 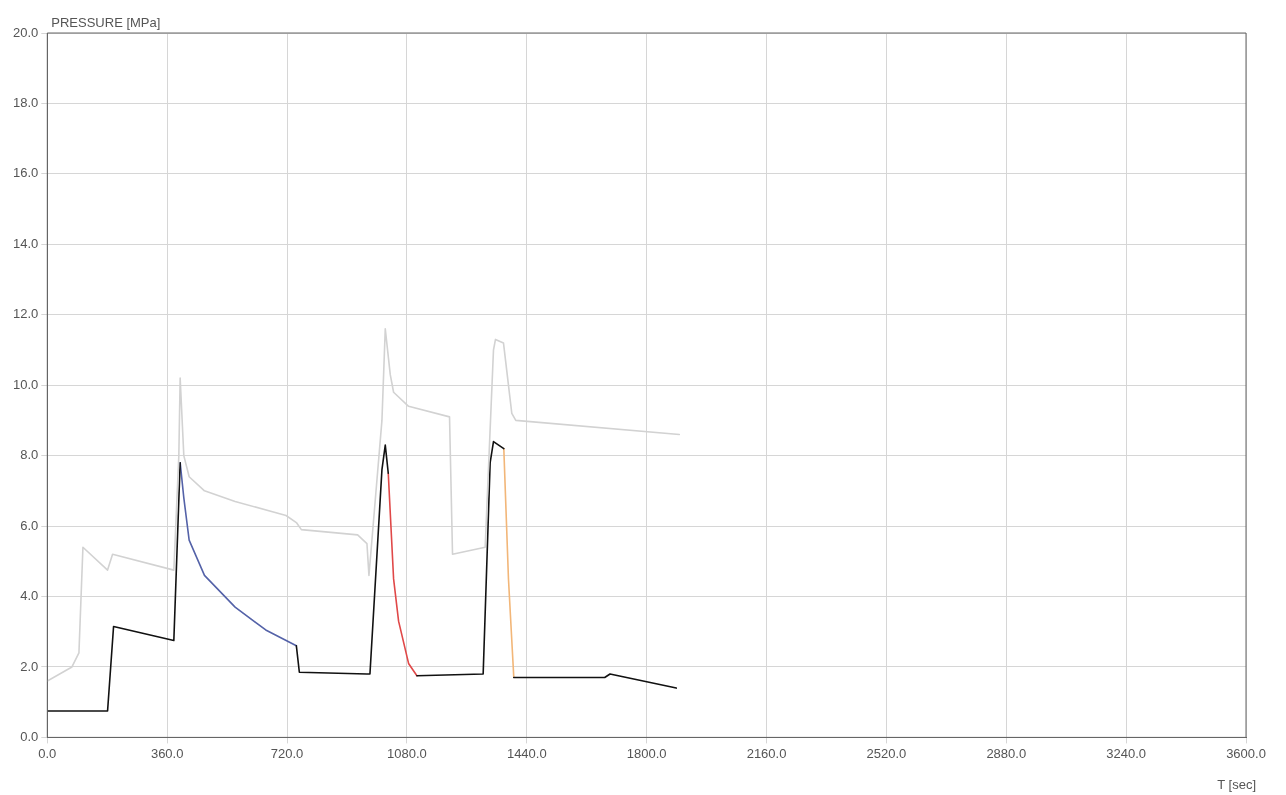 What do you see at coordinates (25, 103) in the screenshot?
I see `y-tick-label: 18.0` at bounding box center [25, 103].